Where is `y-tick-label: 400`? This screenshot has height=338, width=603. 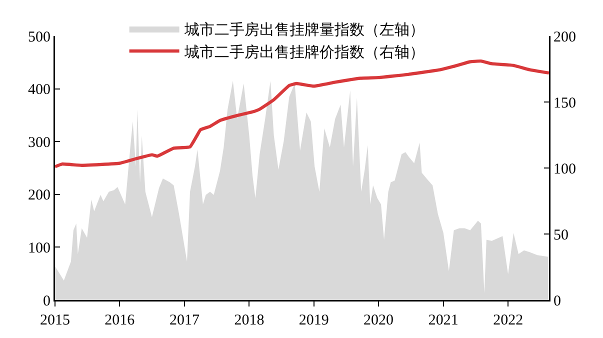 y-tick-label: 400 is located at coordinates (39, 90).